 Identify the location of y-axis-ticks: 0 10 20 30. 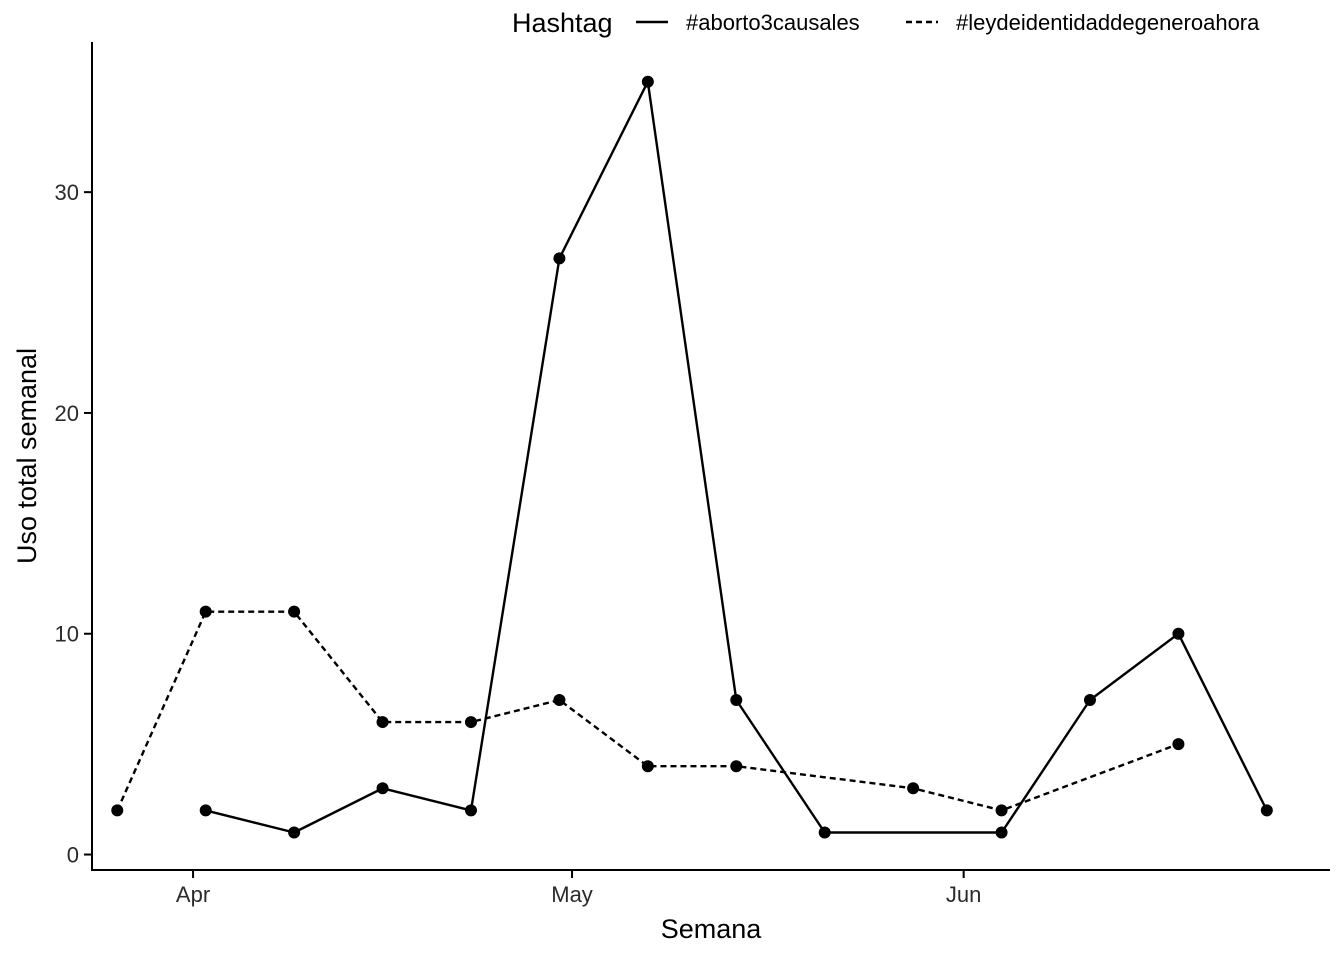
(73, 524).